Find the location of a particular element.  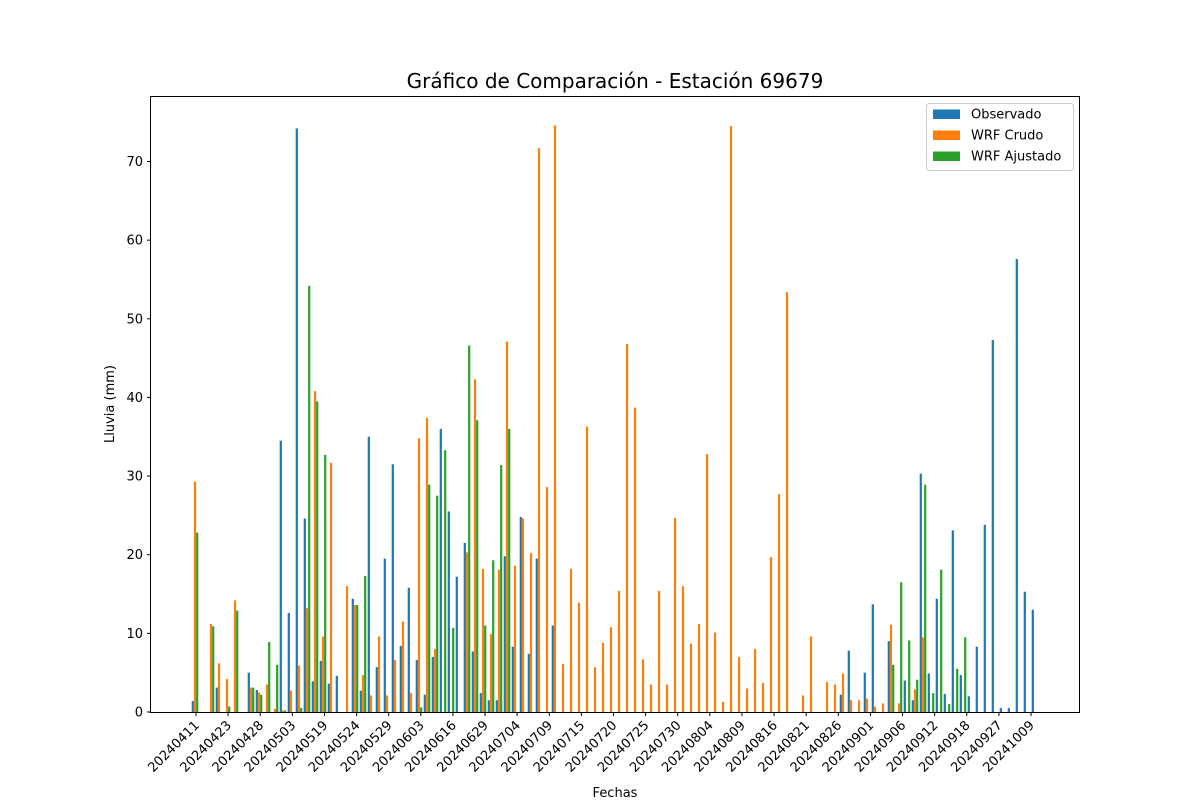

chart-title: Gráfico de Comparación - Estación 69679 is located at coordinates (615, 81).